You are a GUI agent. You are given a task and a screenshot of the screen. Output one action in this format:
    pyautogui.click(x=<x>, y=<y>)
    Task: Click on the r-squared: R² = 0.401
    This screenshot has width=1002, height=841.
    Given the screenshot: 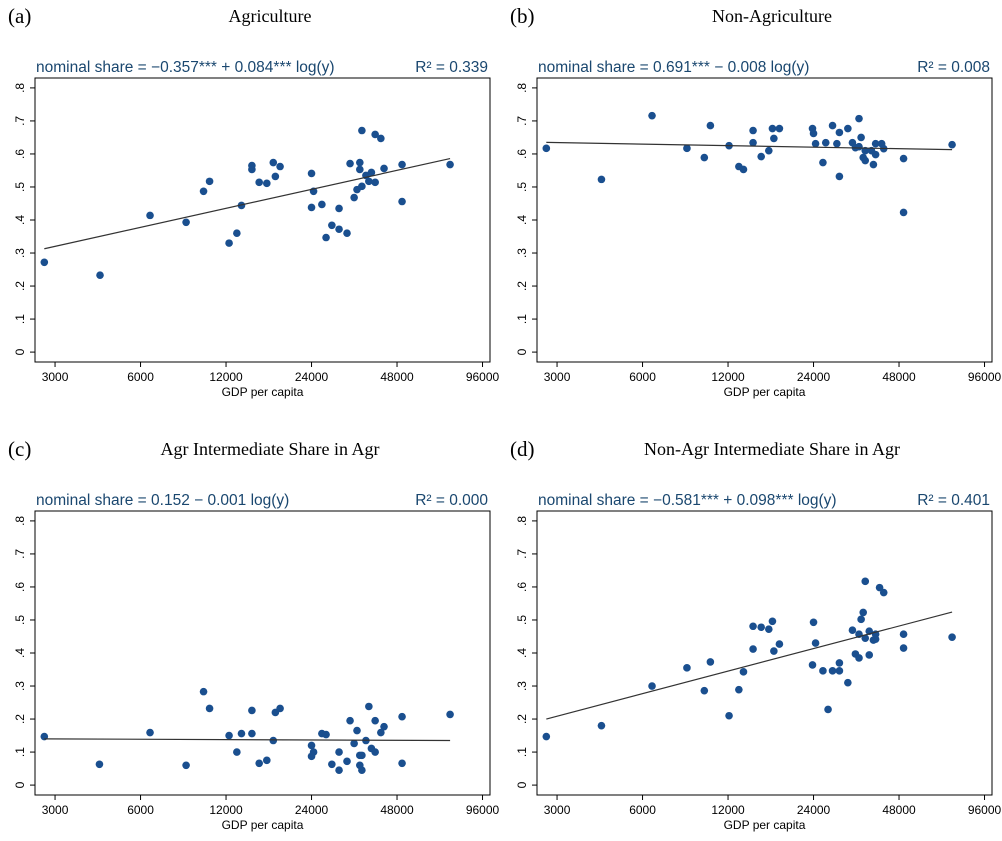 What is the action you would take?
    pyautogui.click(x=953, y=500)
    